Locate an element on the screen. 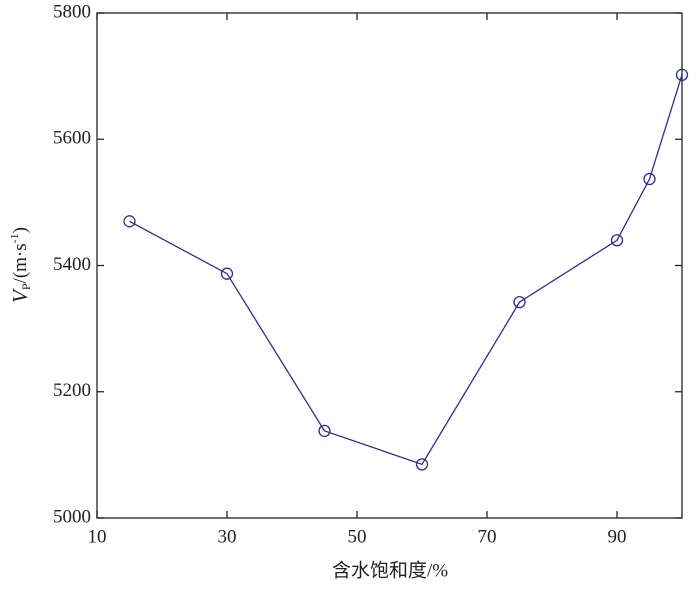  y-label-superscript: -1 is located at coordinates (14, 238).